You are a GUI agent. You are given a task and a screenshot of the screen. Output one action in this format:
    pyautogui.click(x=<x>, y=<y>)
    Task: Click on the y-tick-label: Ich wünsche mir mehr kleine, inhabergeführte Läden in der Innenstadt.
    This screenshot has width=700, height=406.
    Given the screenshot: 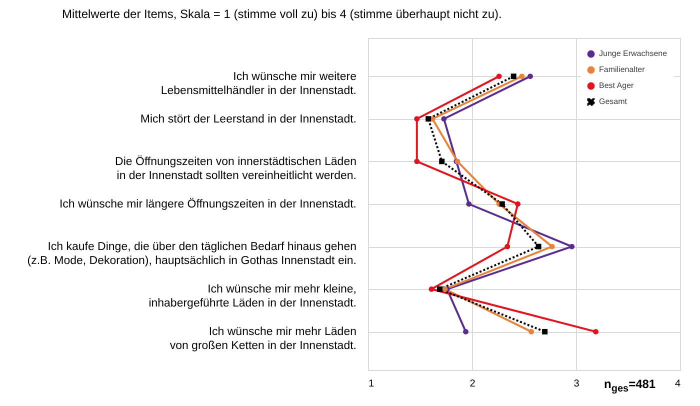 What is the action you would take?
    pyautogui.click(x=252, y=297)
    